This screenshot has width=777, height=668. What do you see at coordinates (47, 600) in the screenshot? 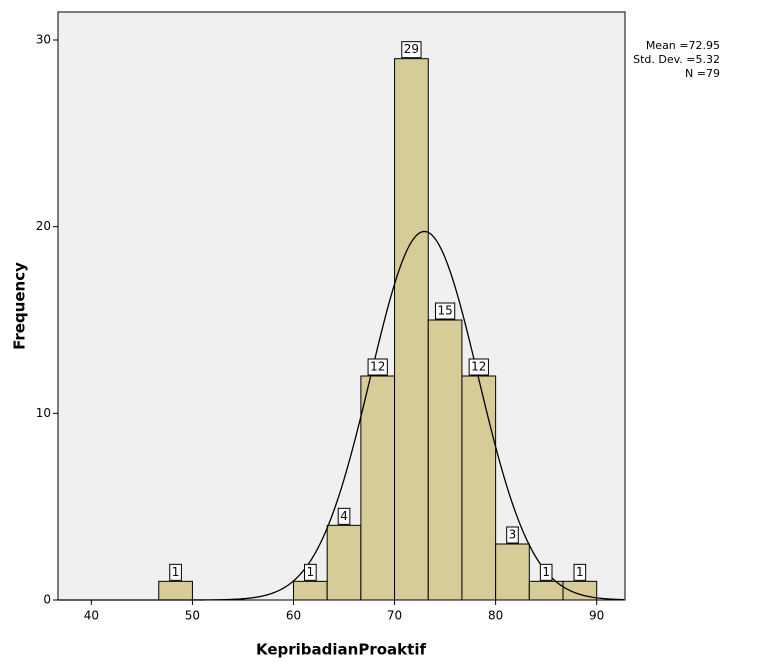
I see `y-tick-label: 0` at bounding box center [47, 600].